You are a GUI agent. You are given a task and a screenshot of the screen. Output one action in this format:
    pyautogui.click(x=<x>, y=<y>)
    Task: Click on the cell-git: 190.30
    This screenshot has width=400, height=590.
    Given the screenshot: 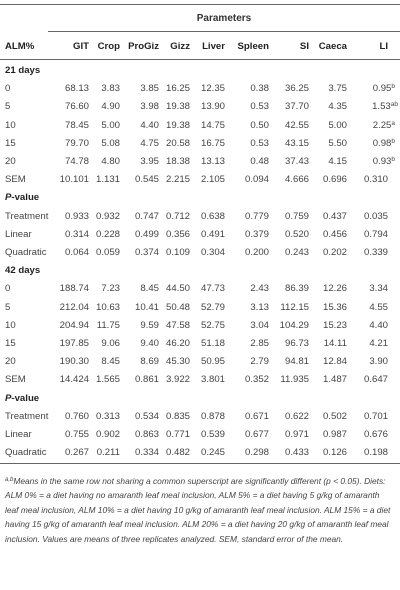 What is the action you would take?
    pyautogui.click(x=74, y=361)
    